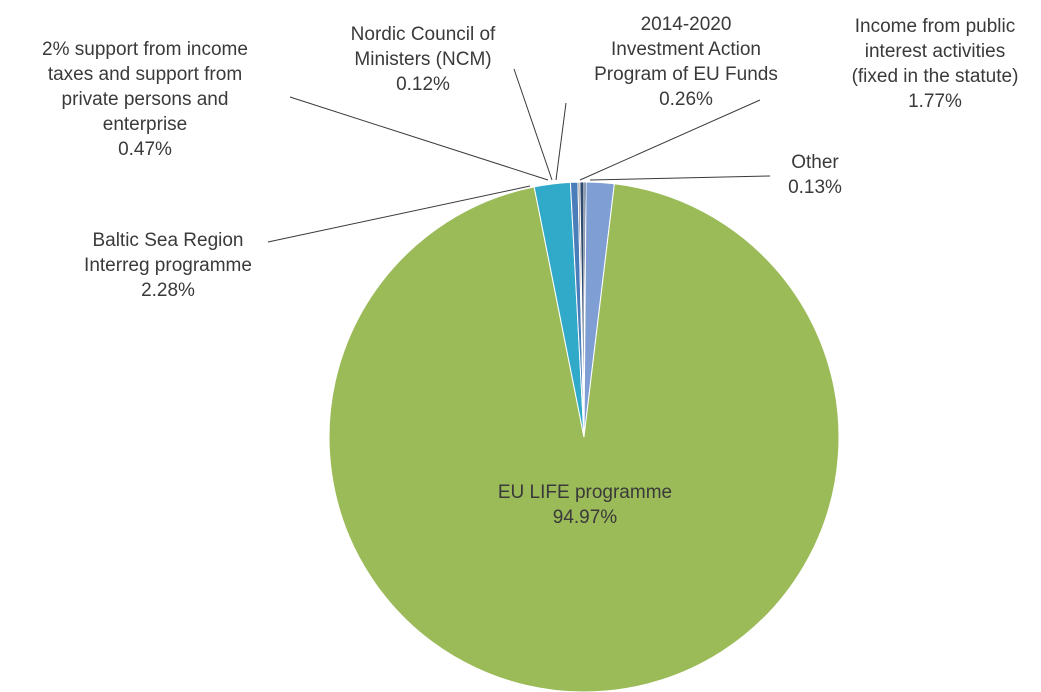 The width and height of the screenshot is (1041, 692). What do you see at coordinates (585, 517) in the screenshot?
I see `slice-label-line: 94.97%` at bounding box center [585, 517].